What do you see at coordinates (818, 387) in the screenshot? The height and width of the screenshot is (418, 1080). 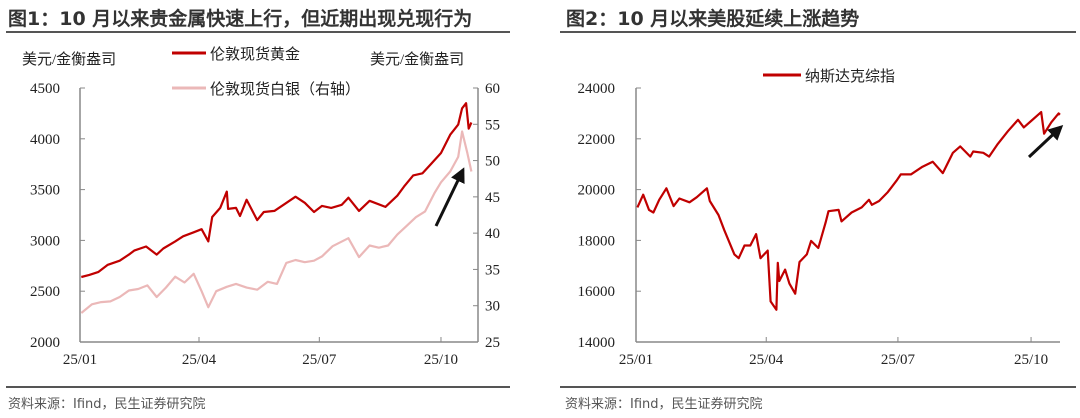 I see `right-footer-rule` at bounding box center [818, 387].